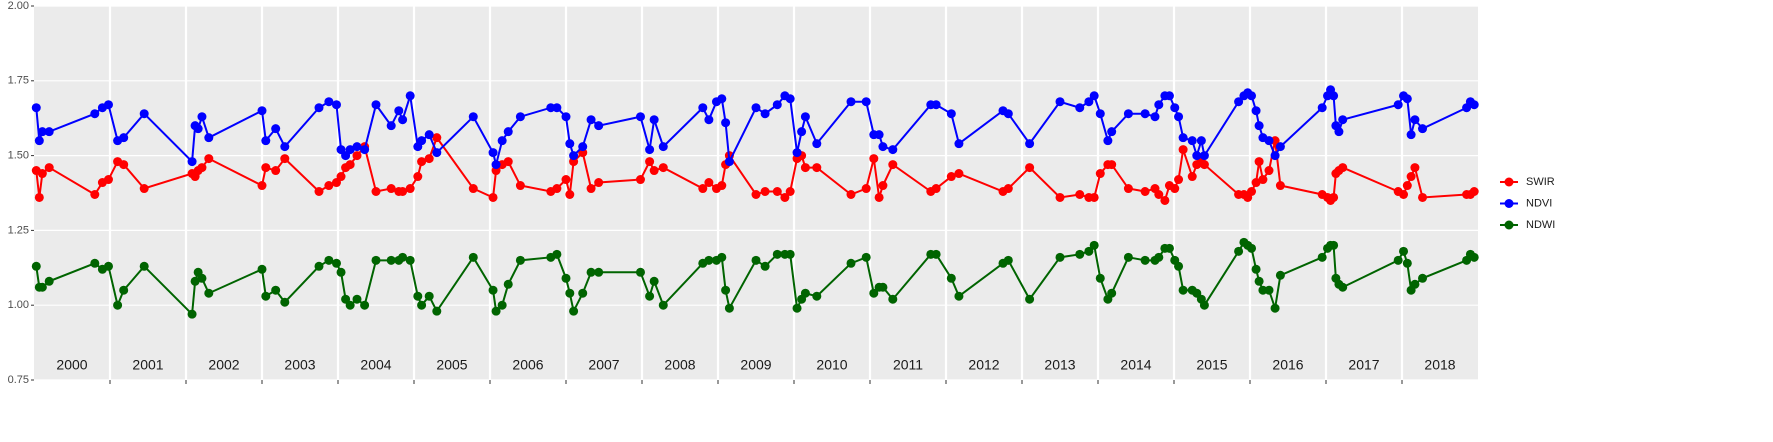 The height and width of the screenshot is (442, 1773). I want to click on year-label: 2005, so click(451, 365).